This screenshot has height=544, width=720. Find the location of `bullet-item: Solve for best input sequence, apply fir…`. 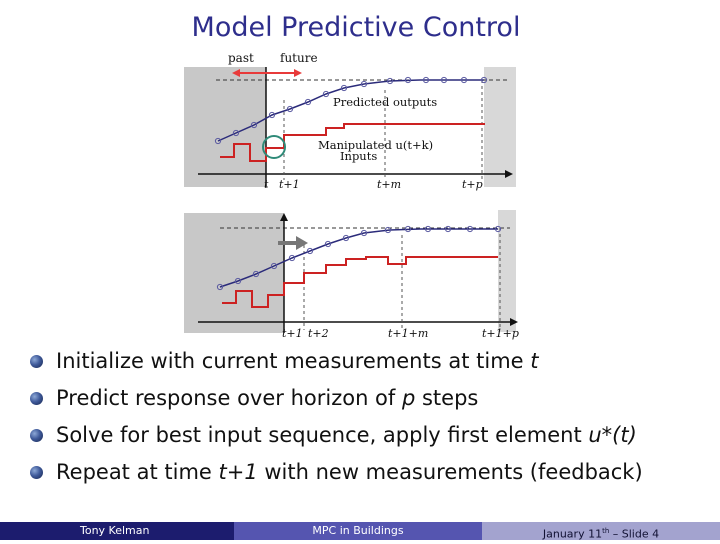

bullet-item: Solve for best input sequence, apply fir… is located at coordinates (336, 435).